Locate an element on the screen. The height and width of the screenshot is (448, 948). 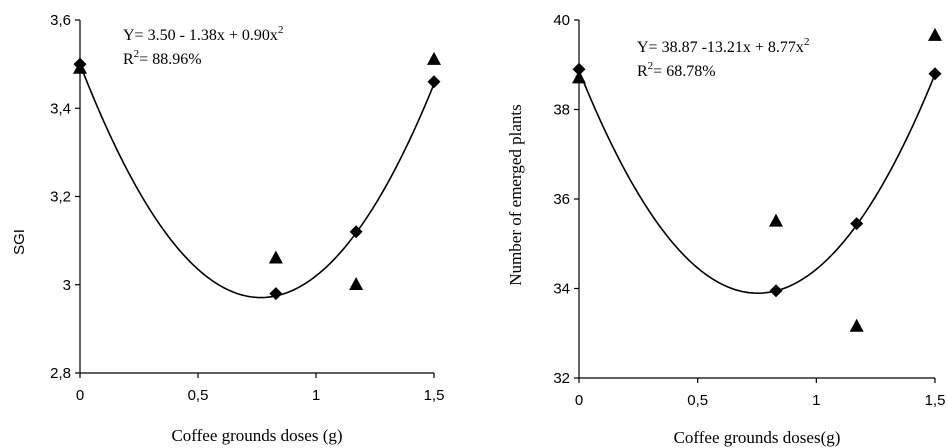
r-squared-text: R2= 88.96% is located at coordinates (162, 58).